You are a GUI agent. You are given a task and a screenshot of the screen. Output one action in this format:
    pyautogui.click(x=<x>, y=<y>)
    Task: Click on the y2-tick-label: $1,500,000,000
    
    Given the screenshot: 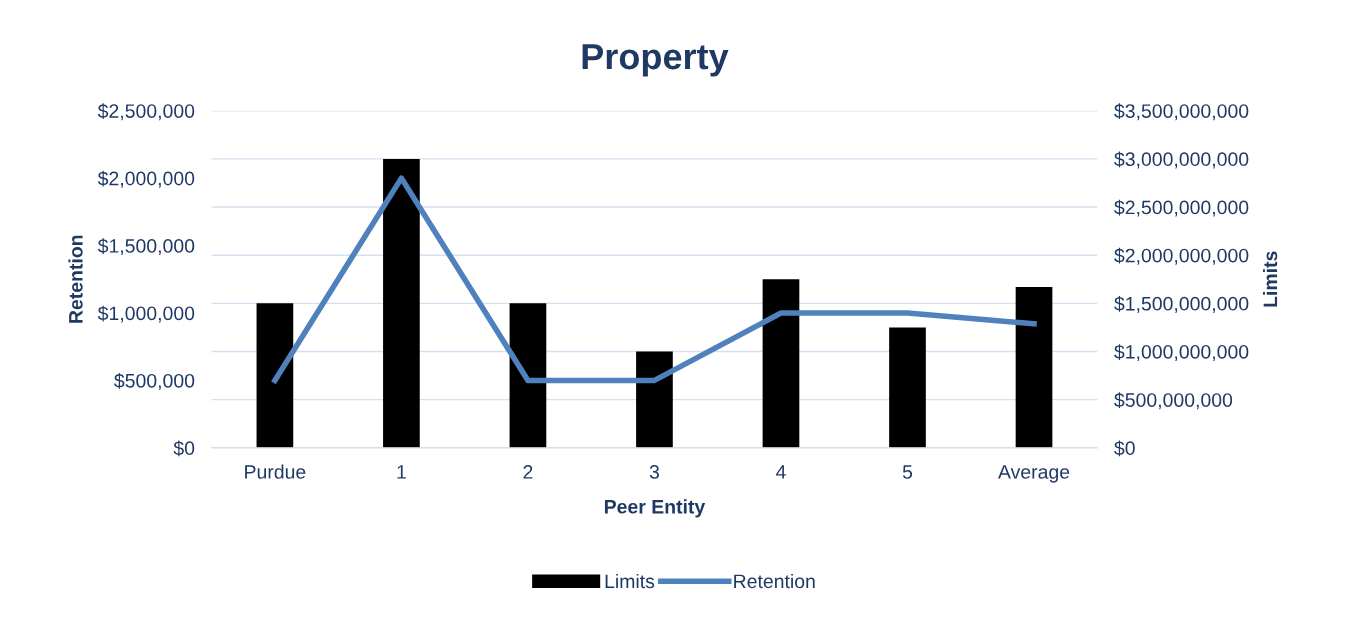 What is the action you would take?
    pyautogui.click(x=1181, y=304)
    